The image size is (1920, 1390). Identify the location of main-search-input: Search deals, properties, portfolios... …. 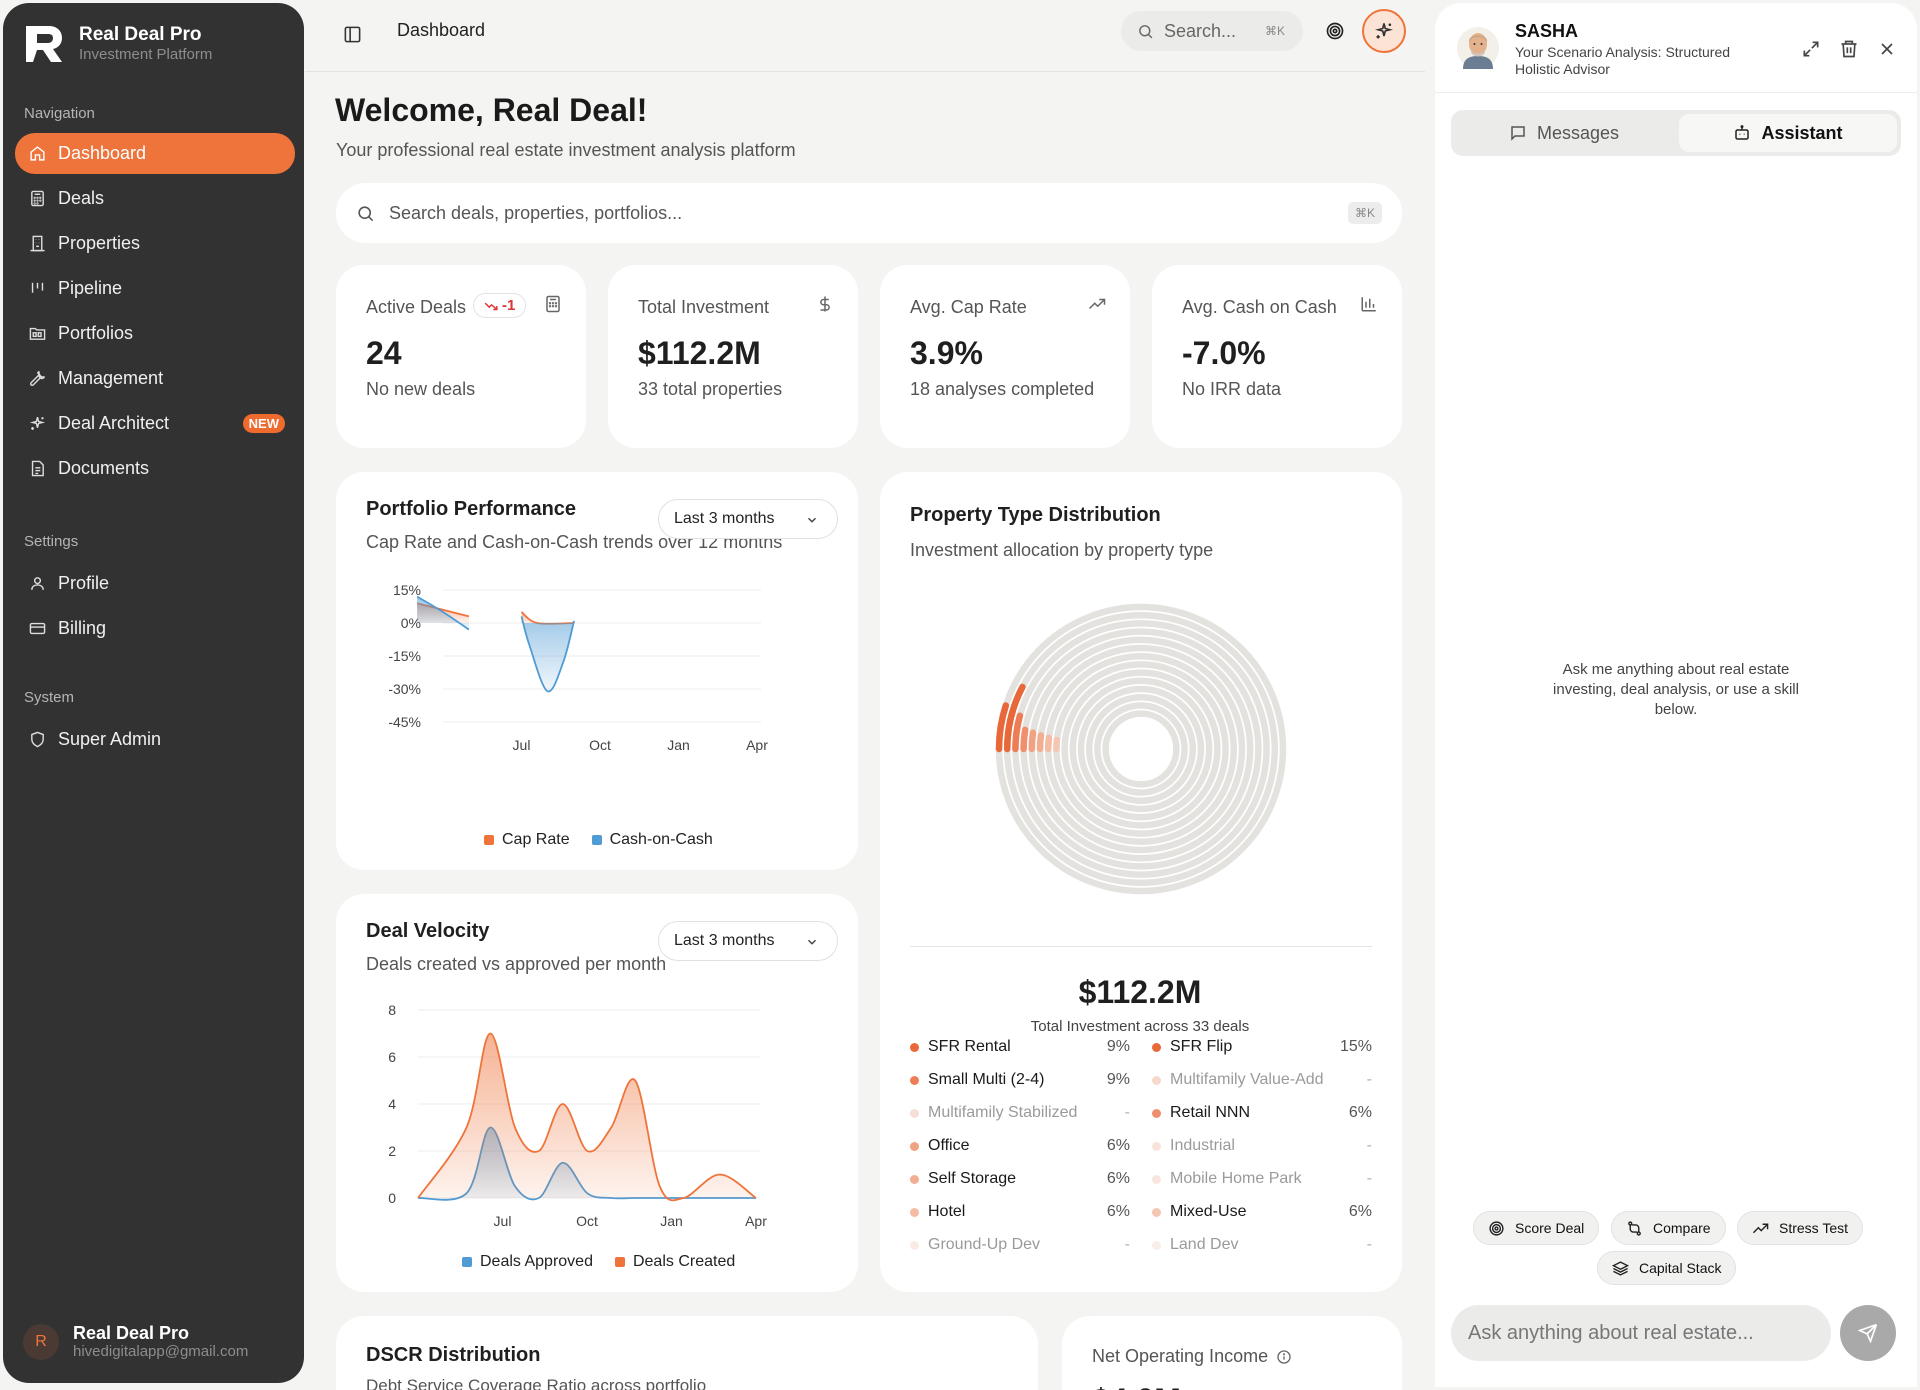
(869, 213).